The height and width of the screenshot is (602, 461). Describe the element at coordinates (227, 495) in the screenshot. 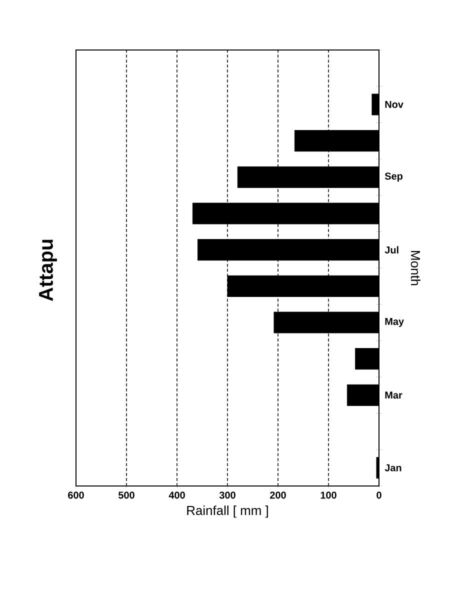

I see `x-tick-label: 300` at that location.